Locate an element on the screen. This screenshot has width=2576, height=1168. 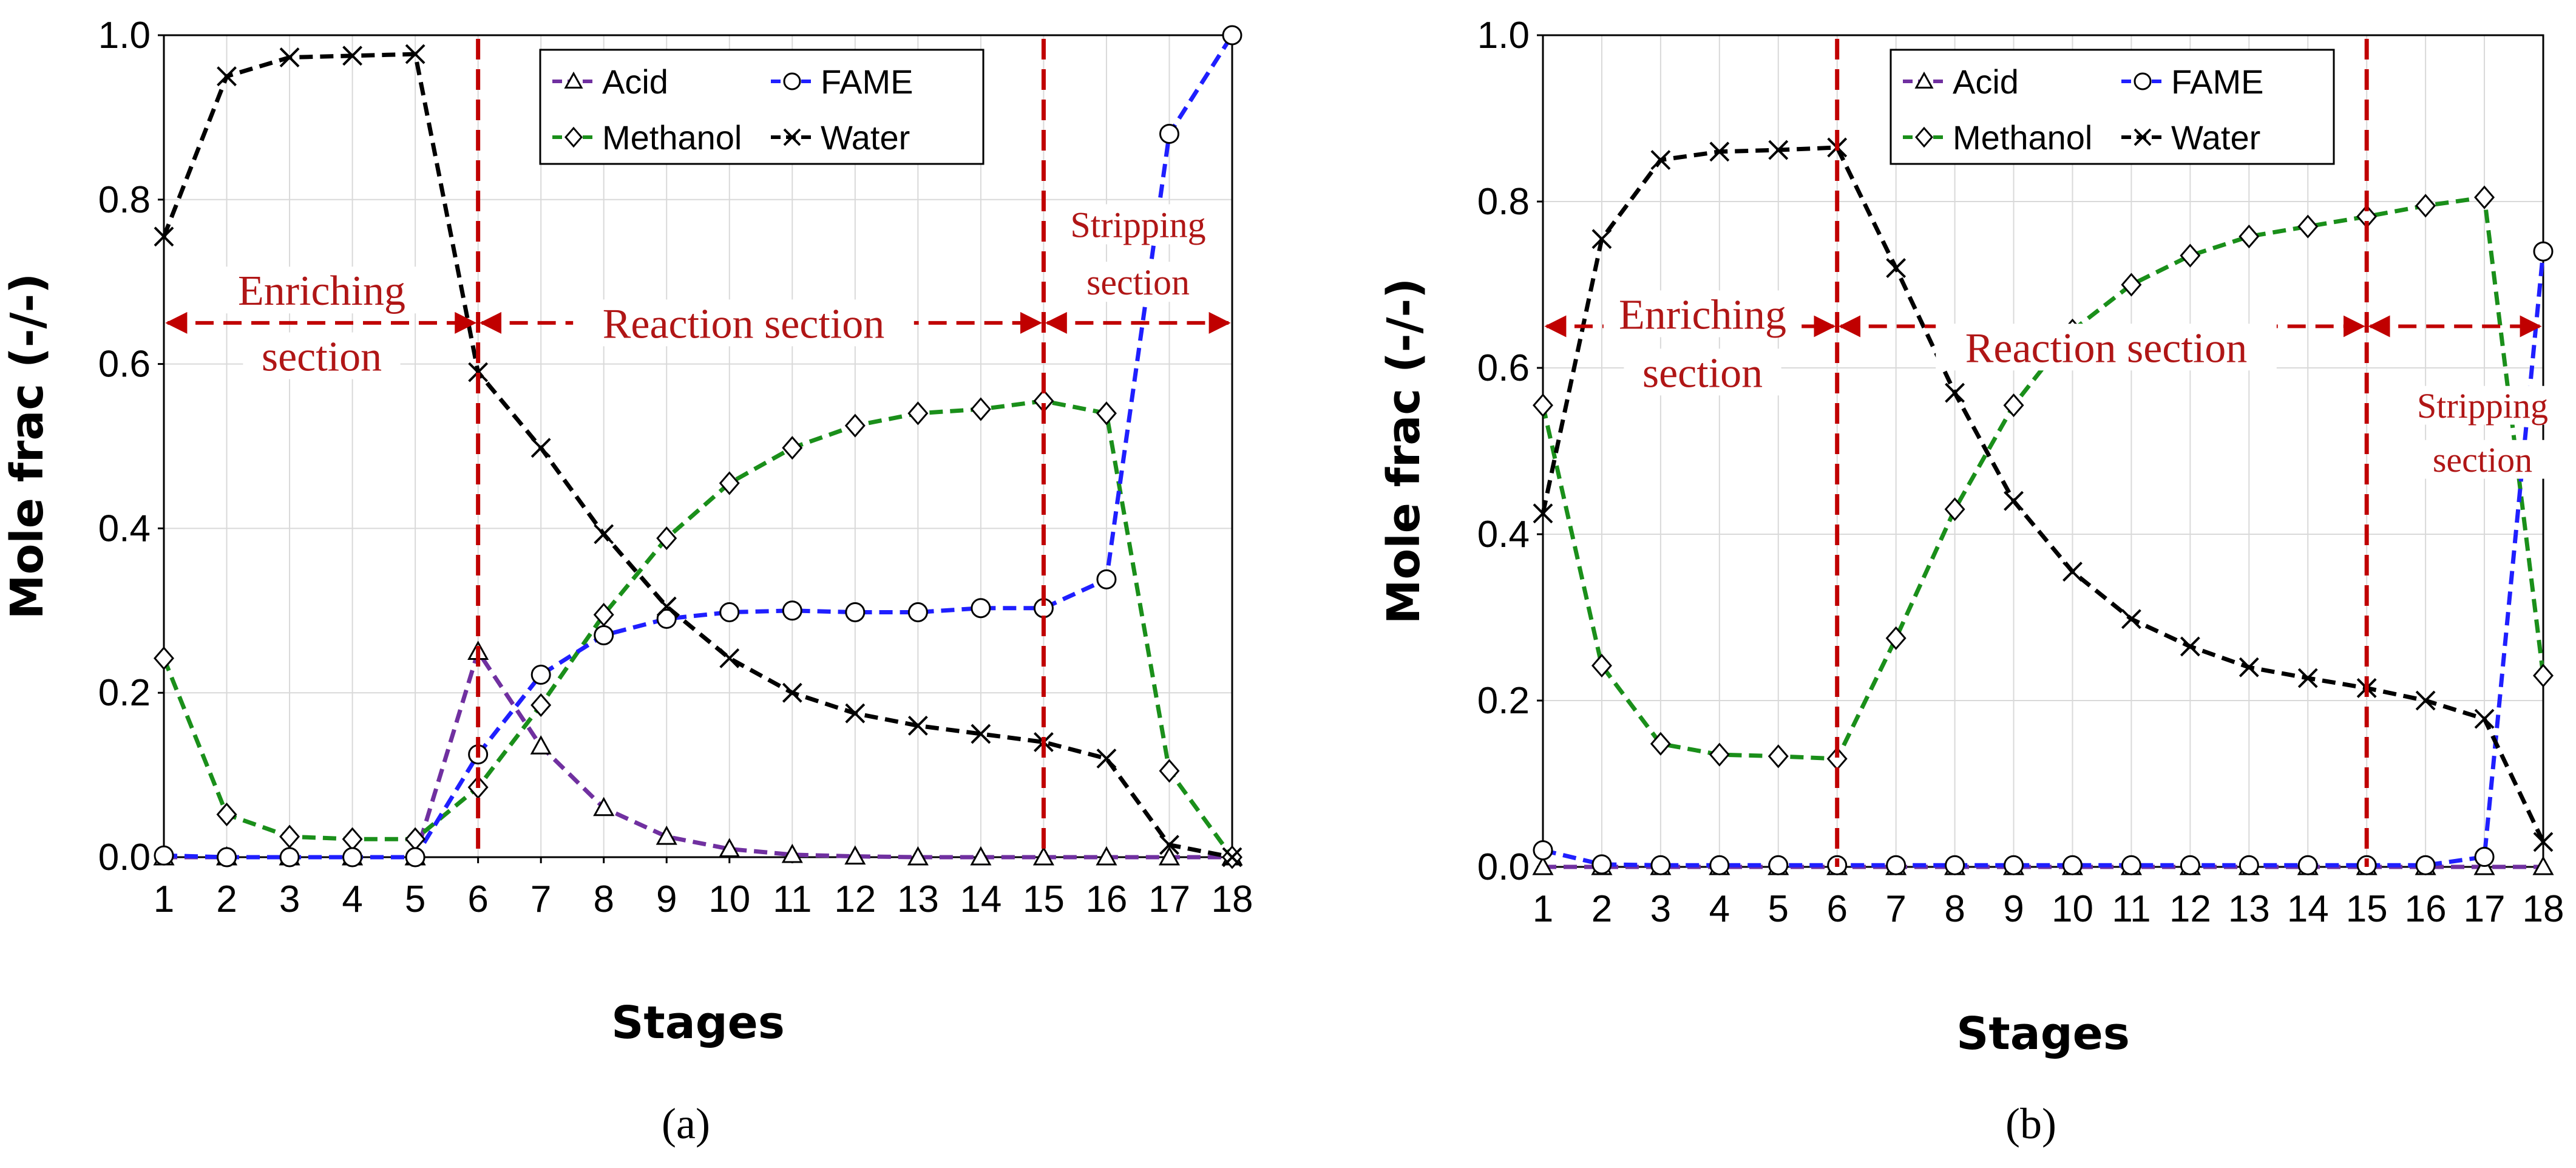
legend is located at coordinates (762, 107).